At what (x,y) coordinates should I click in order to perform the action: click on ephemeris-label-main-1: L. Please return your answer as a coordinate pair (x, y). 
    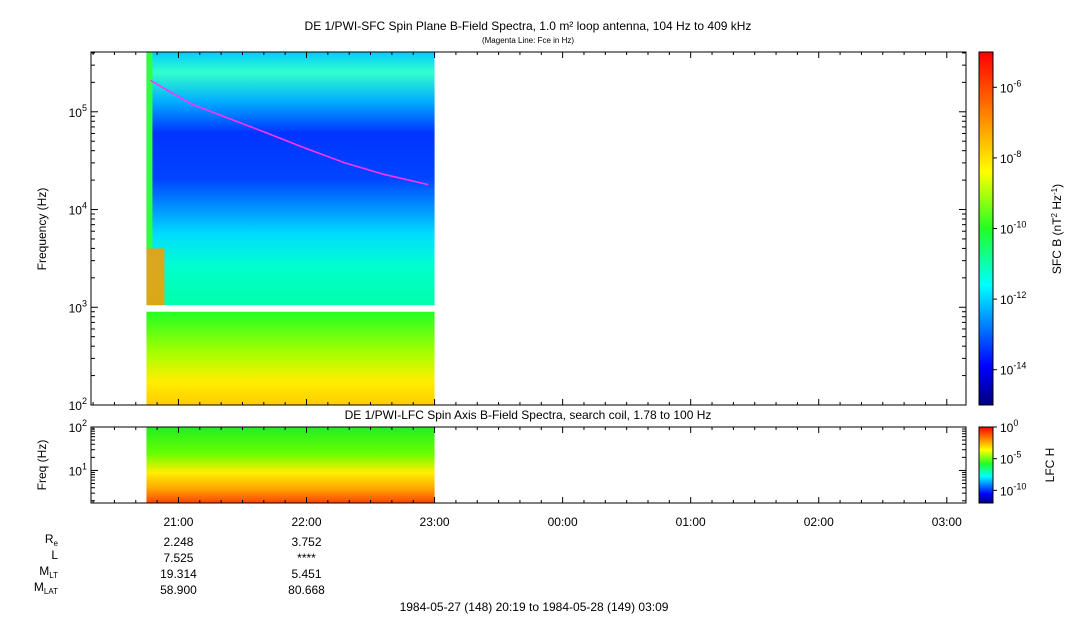
    Looking at the image, I should click on (54, 555).